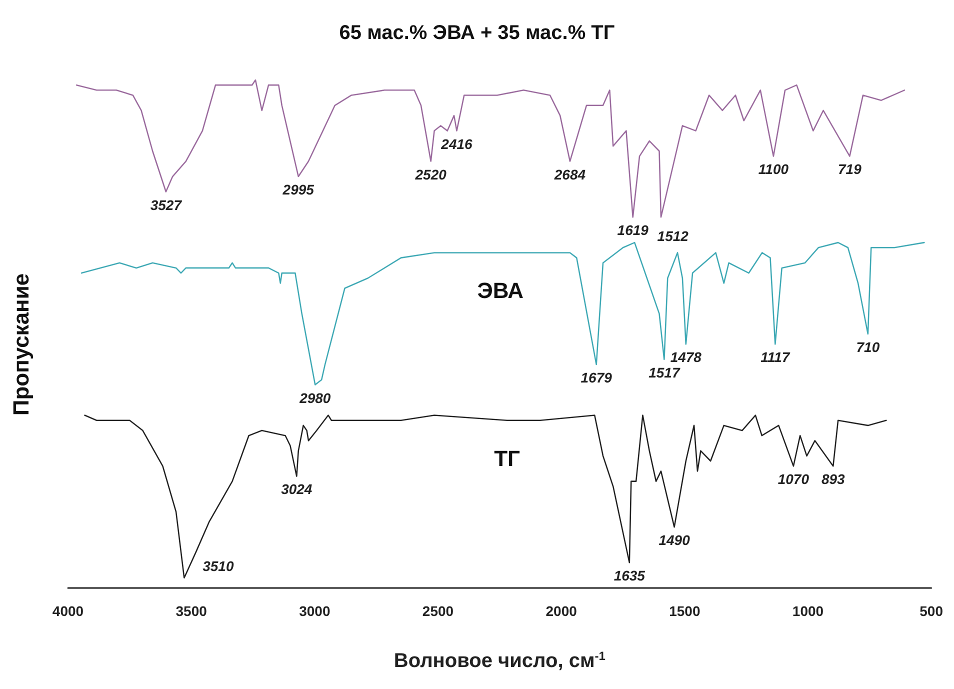 This screenshot has height=689, width=954. What do you see at coordinates (808, 611) in the screenshot?
I see `x-tick-label: 1000` at bounding box center [808, 611].